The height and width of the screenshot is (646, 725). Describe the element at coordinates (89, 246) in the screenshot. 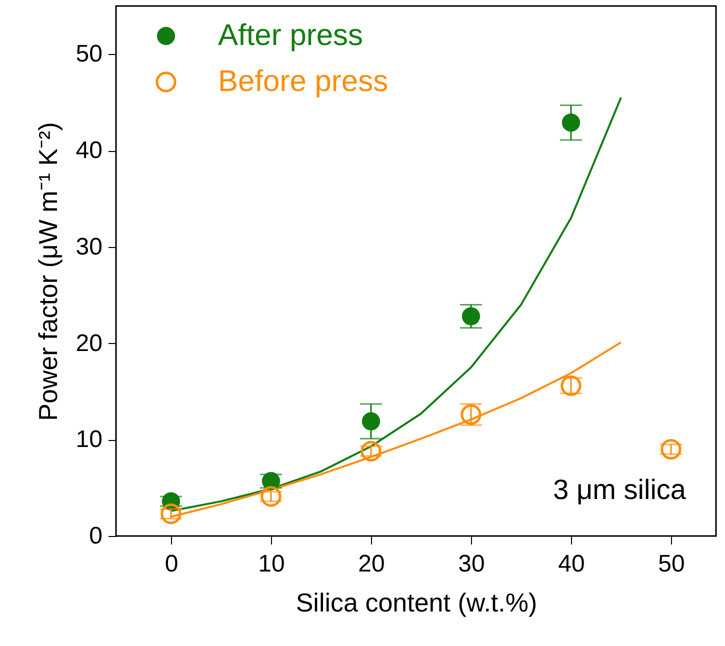

I see `y-tick-label: 30` at that location.